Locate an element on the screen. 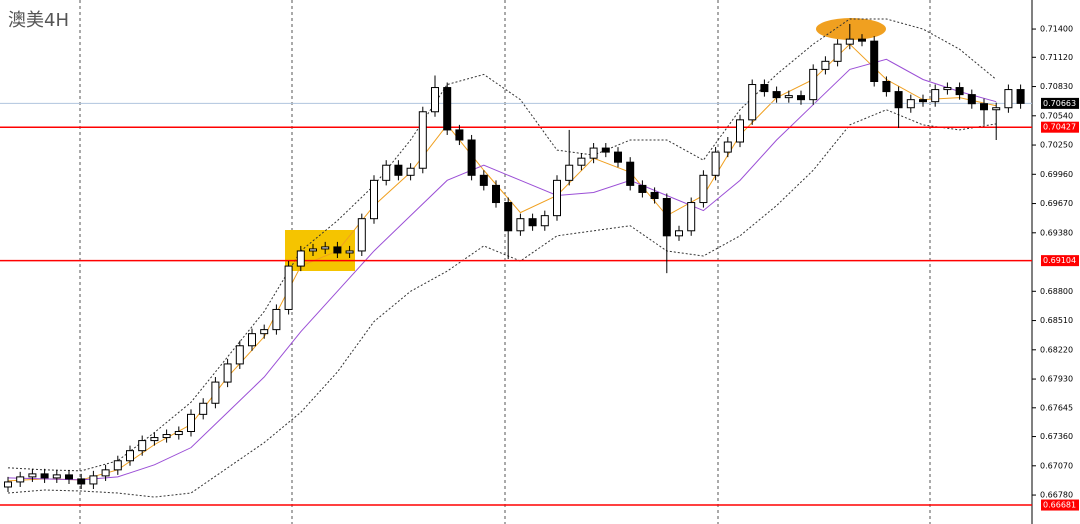  y-tick-label: 0.70540 is located at coordinates (1056, 115).